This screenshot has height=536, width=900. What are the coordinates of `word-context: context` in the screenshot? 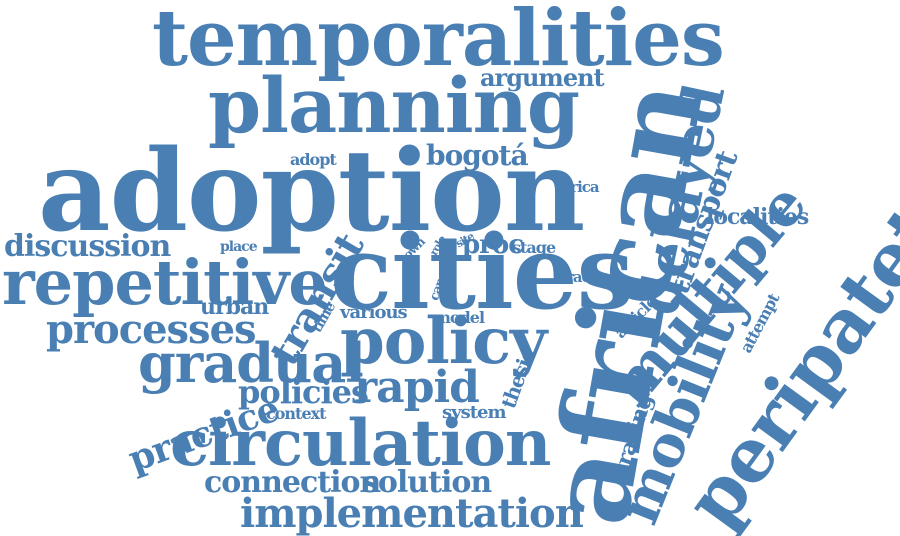 It's located at (296, 413).